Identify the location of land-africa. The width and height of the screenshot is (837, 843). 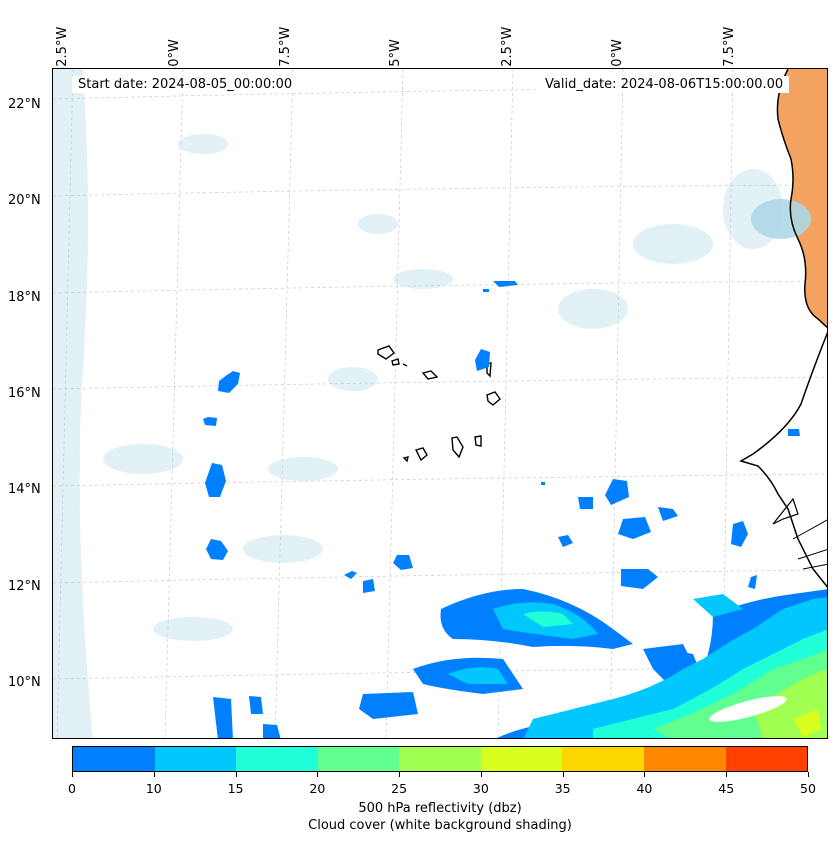
(783, 328).